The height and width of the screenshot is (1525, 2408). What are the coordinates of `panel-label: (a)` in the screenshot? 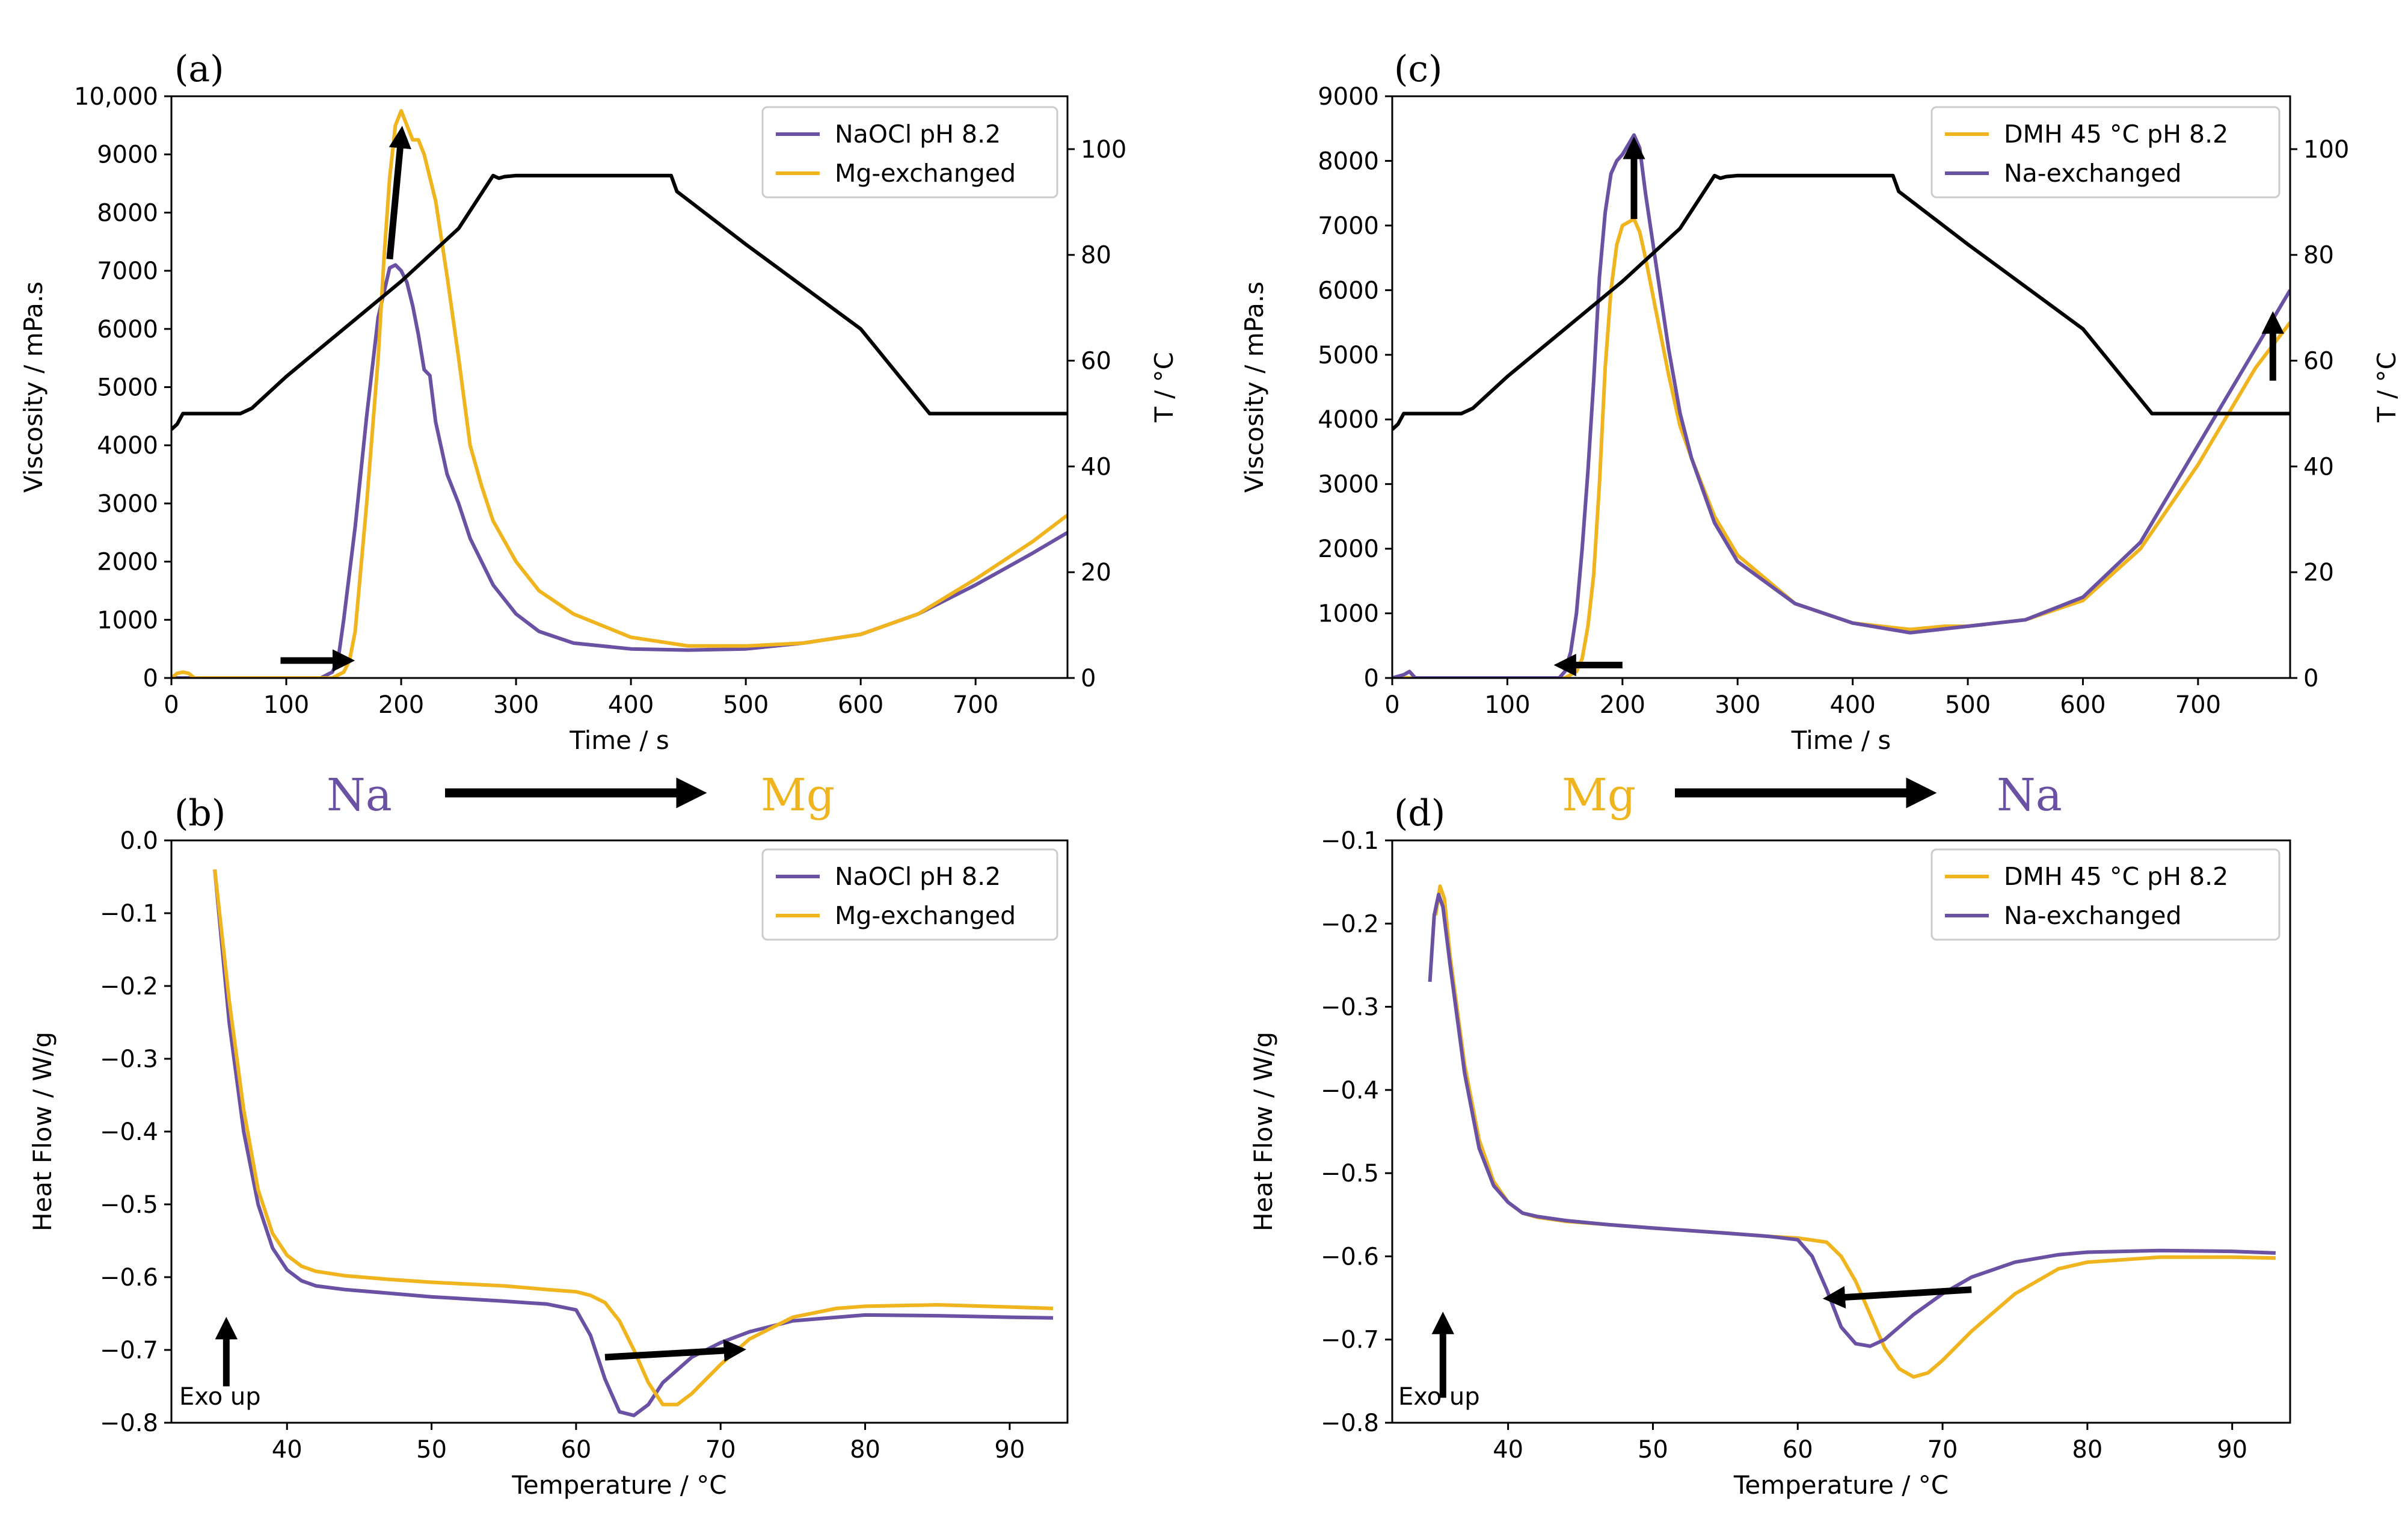 It's located at (199, 69).